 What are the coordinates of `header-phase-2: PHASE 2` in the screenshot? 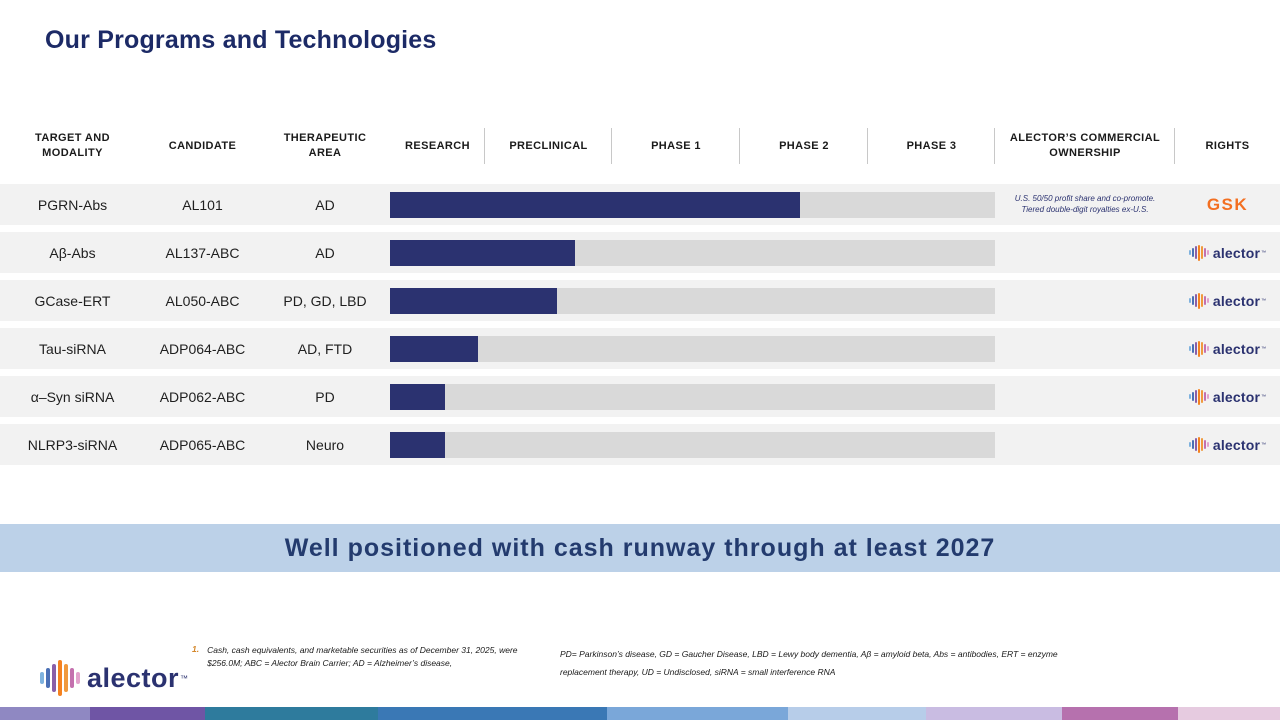 It's located at (804, 146).